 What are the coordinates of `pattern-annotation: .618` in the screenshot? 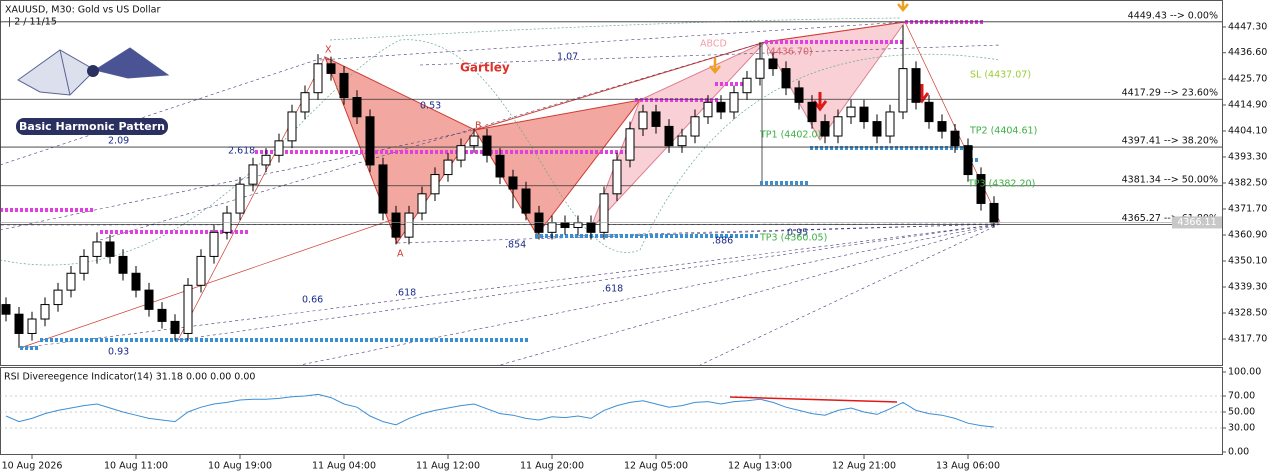 It's located at (612, 289).